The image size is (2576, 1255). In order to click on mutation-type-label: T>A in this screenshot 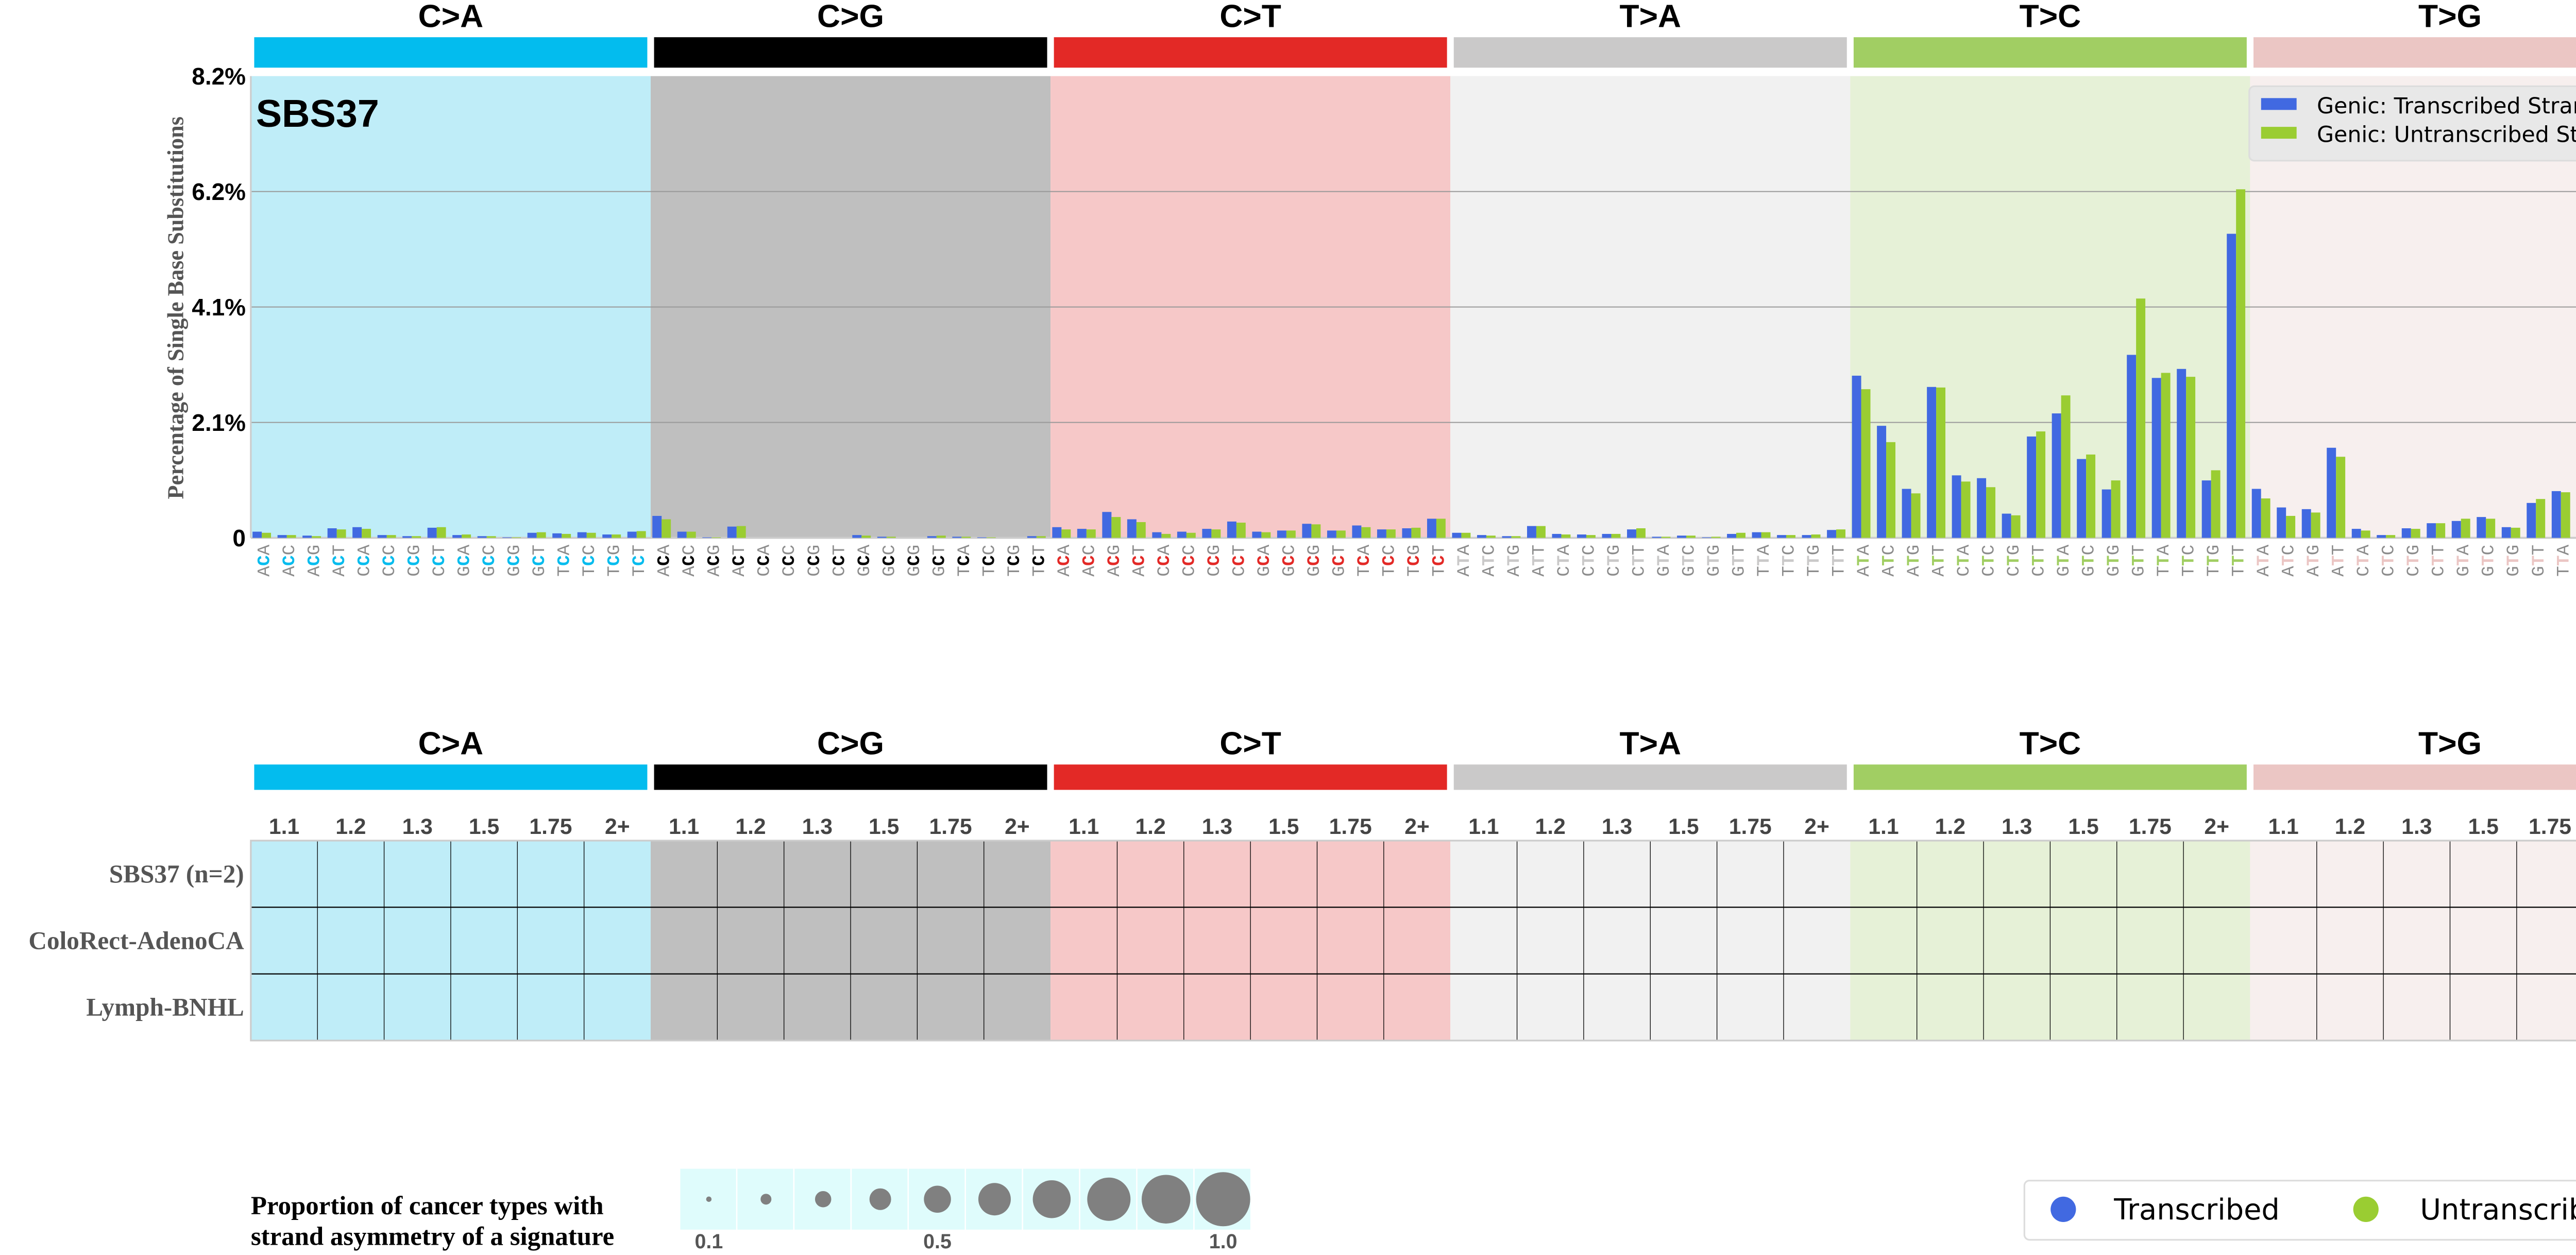, I will do `click(1651, 17)`.